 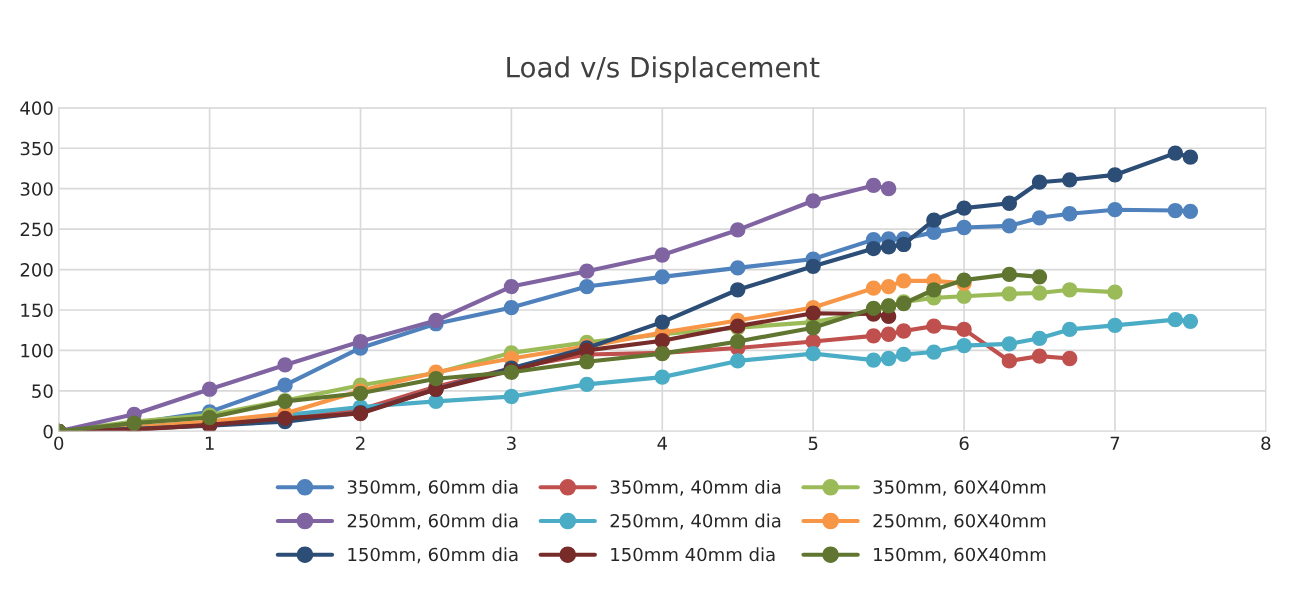 I want to click on chart-title: Load v/s Displacement, so click(x=663, y=70).